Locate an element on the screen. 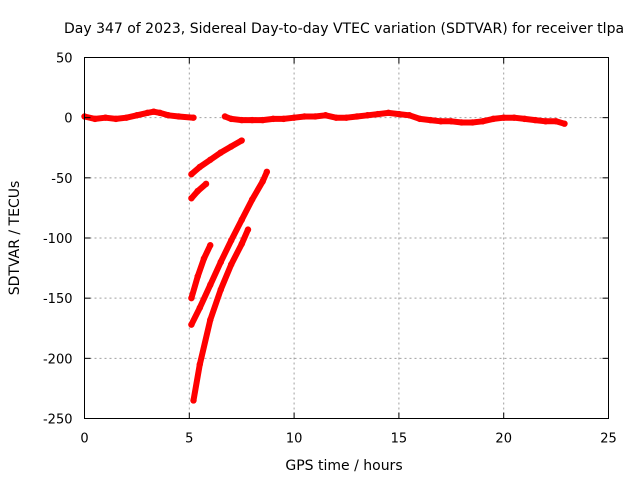 The image size is (640, 480). y-tick-label: -50 is located at coordinates (61, 179).